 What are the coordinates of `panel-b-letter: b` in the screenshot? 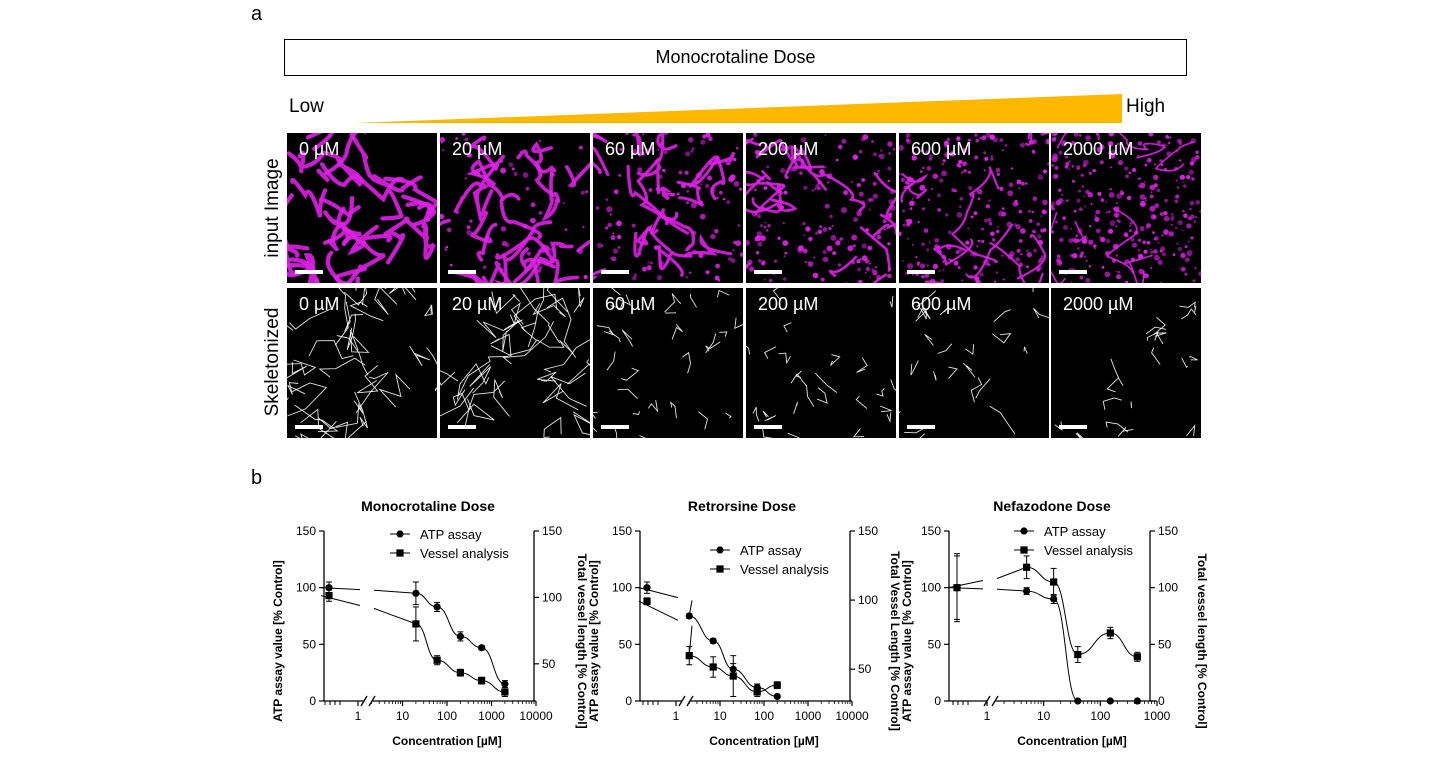 It's located at (257, 478).